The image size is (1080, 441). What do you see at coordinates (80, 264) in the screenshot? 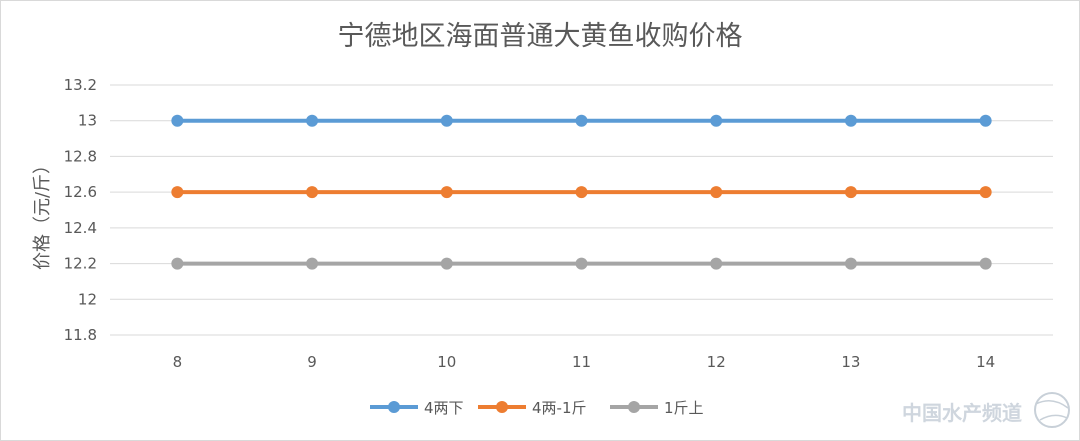
I see `y-tick-label: 12.2` at bounding box center [80, 264].